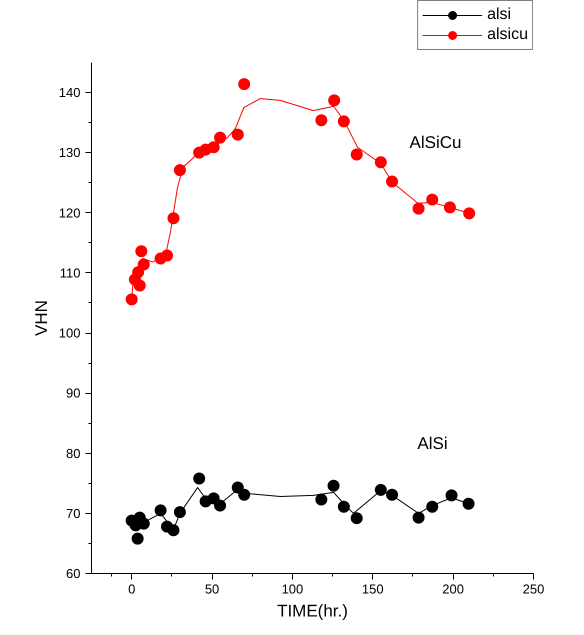 The width and height of the screenshot is (584, 635). What do you see at coordinates (69, 333) in the screenshot?
I see `y-tick-label: 100` at bounding box center [69, 333].